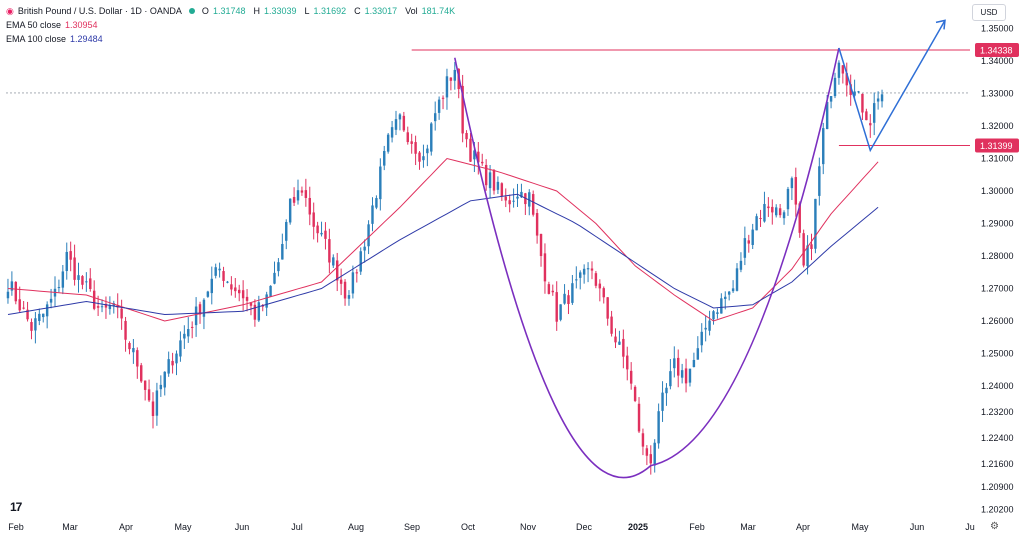 This screenshot has height=538, width=1024. What do you see at coordinates (997, 50) in the screenshot?
I see `price-badge` at bounding box center [997, 50].